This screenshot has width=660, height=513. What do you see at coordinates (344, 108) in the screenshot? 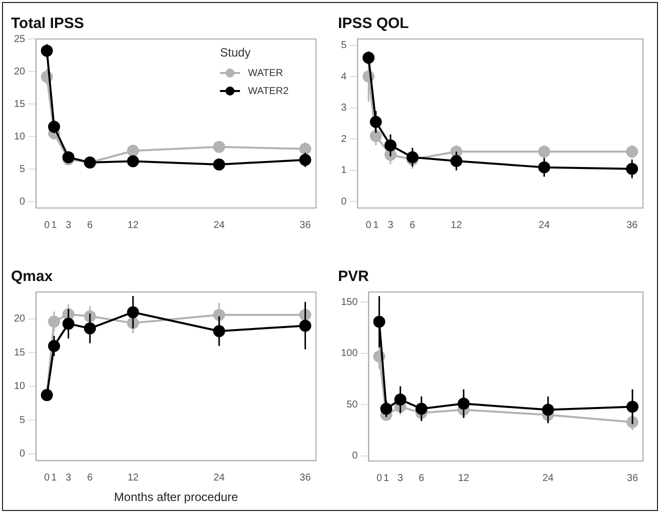
I see `y-tick-label: 3` at bounding box center [344, 108].